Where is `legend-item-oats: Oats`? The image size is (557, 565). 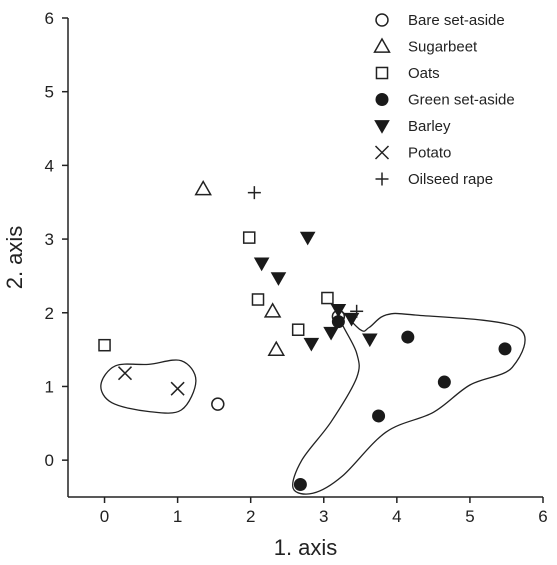
legend-item-oats: Oats is located at coordinates (407, 73).